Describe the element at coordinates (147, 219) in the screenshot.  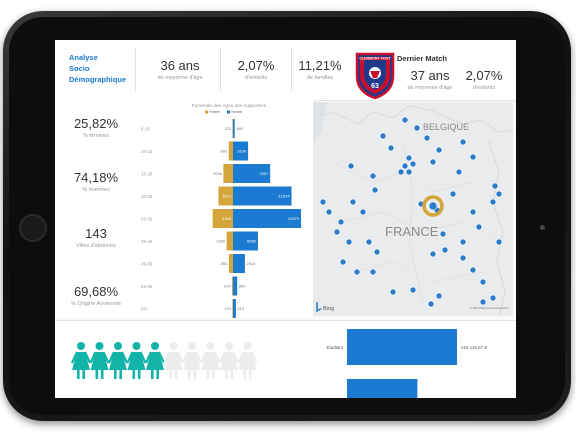
I see `age-tick-label: 25-35` at that location.